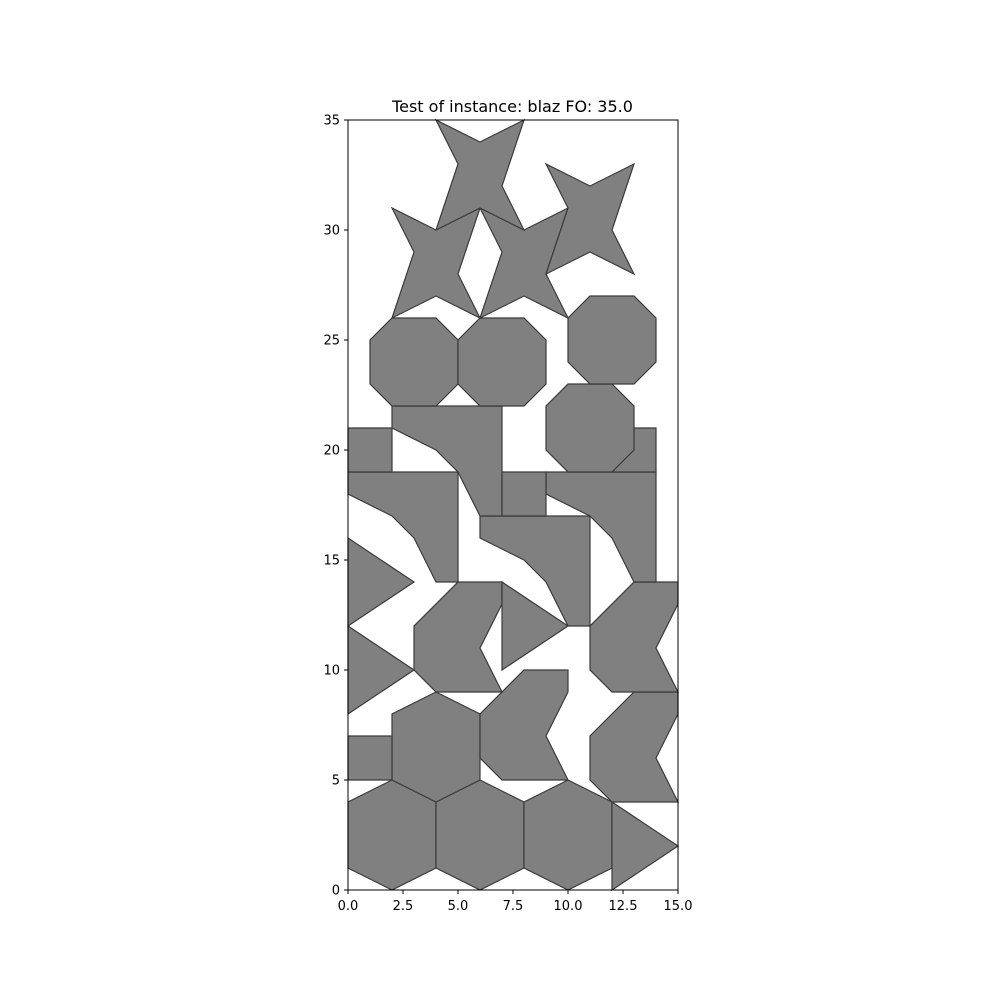 This screenshot has height=1000, width=1000. What do you see at coordinates (678, 906) in the screenshot?
I see `x-tick-label: 15.0` at bounding box center [678, 906].